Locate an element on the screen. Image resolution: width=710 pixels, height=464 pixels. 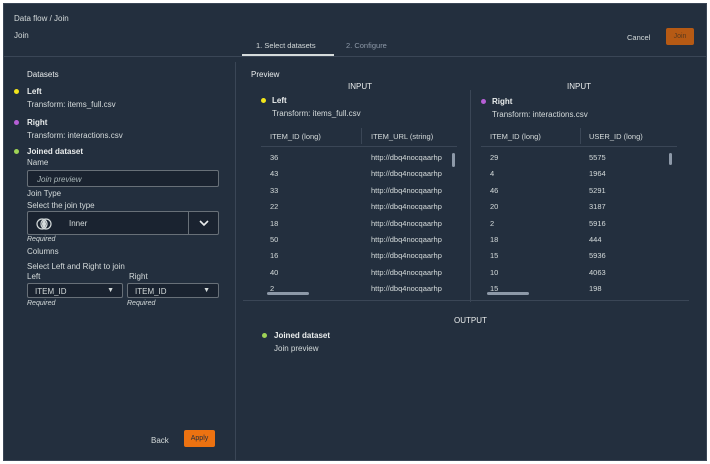
table-cell: 4 is located at coordinates (492, 173).